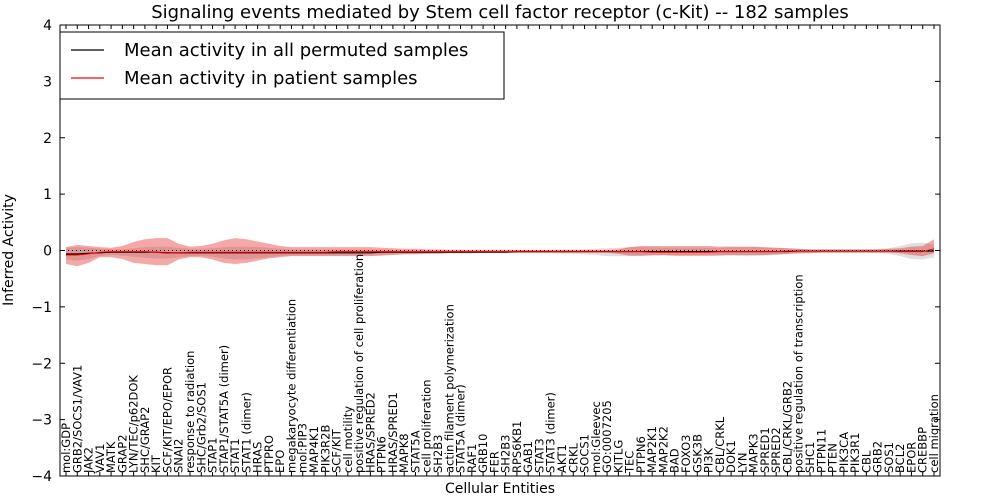 The width and height of the screenshot is (1000, 500). What do you see at coordinates (540, 455) in the screenshot?
I see `x-category-label: STAT3` at bounding box center [540, 455].